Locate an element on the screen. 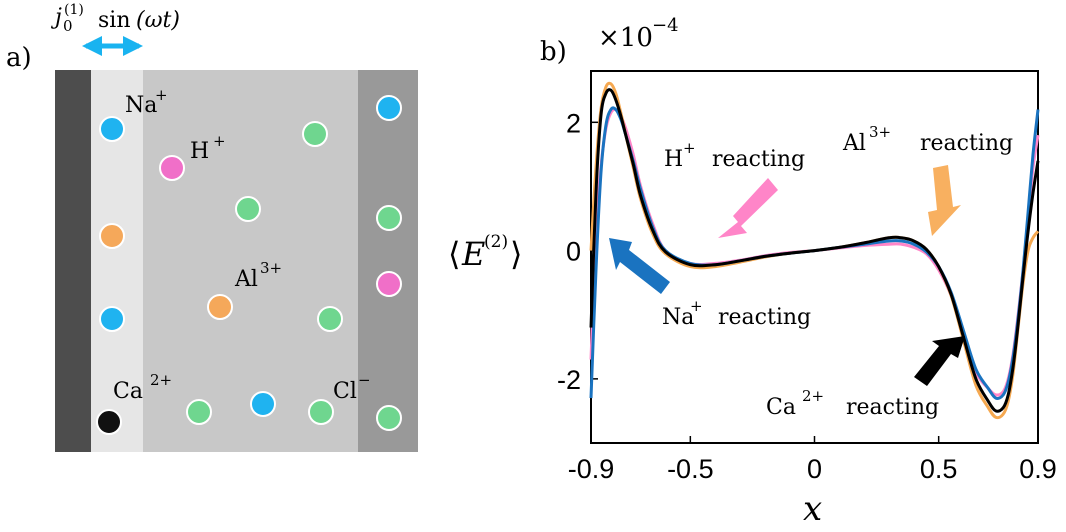 The image size is (1066, 532). x-tick-label: 0 is located at coordinates (814, 469).